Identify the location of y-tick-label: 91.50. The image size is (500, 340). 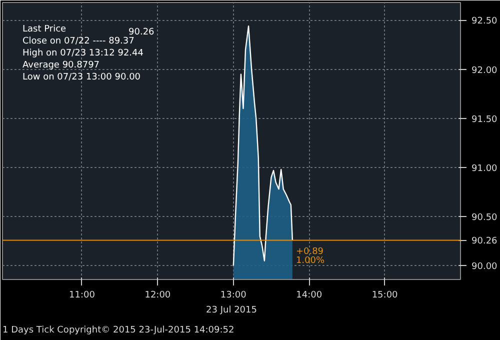
(485, 119).